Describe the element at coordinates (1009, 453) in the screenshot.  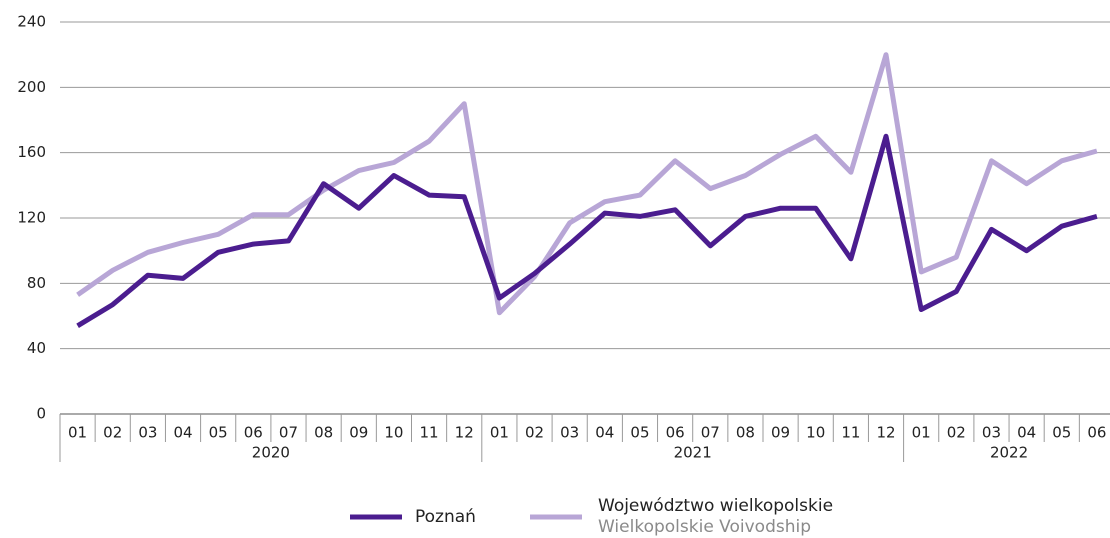
I see `year-label: 2022` at that location.